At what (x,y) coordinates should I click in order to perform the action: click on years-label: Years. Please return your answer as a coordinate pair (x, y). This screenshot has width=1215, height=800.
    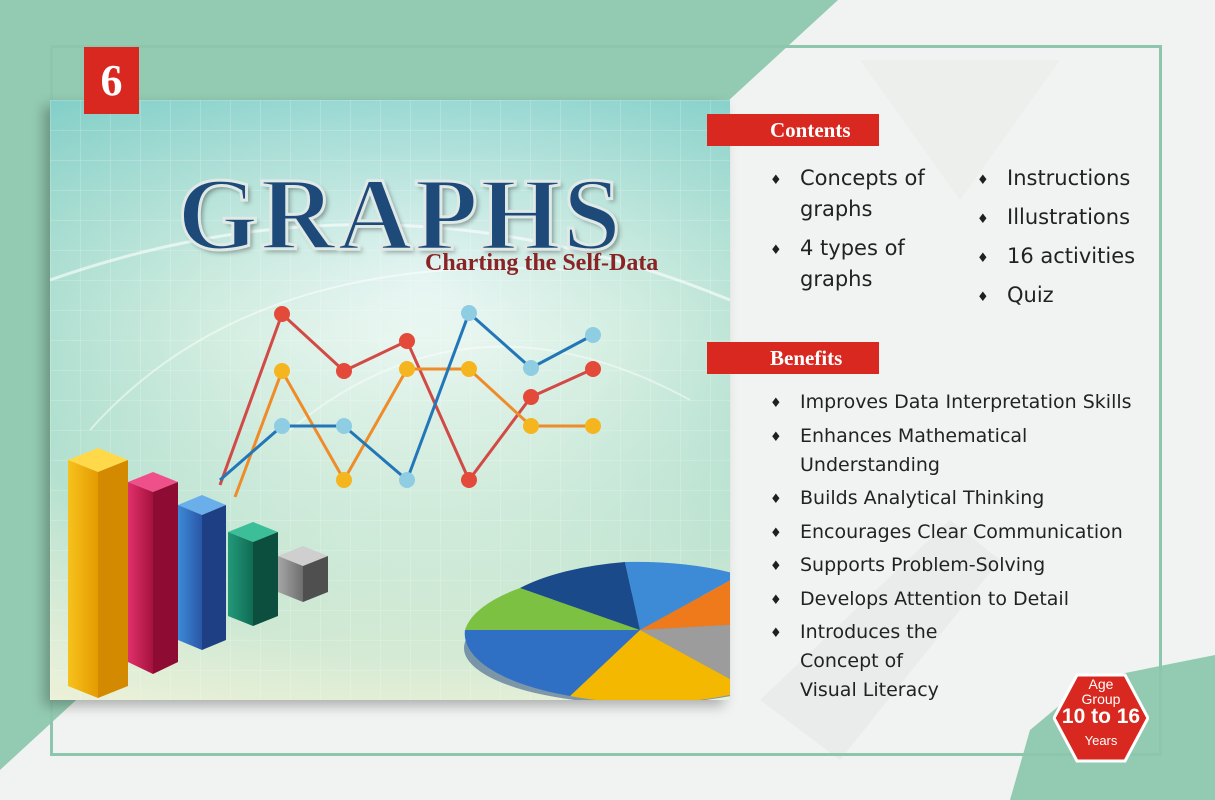
    Looking at the image, I should click on (1101, 740).